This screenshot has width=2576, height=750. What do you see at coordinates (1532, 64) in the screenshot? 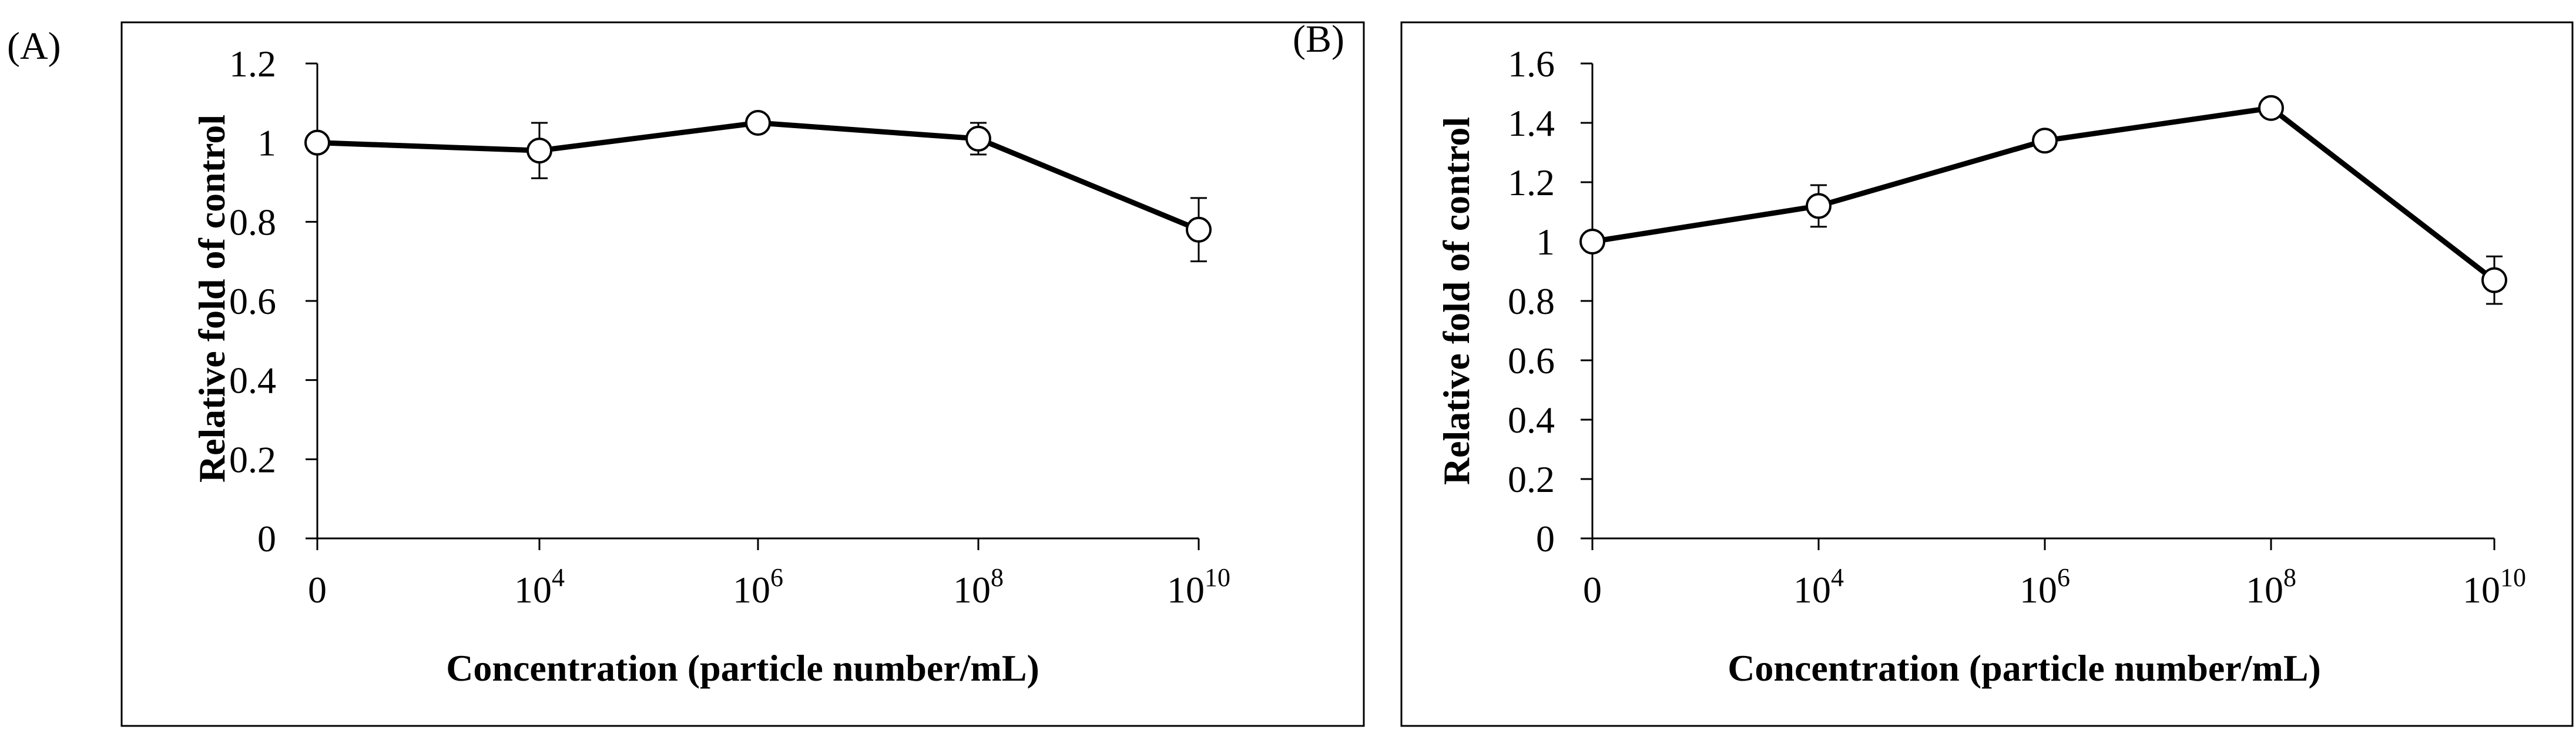
I see `panel-b-y-tick-label: 1.6` at bounding box center [1532, 64].